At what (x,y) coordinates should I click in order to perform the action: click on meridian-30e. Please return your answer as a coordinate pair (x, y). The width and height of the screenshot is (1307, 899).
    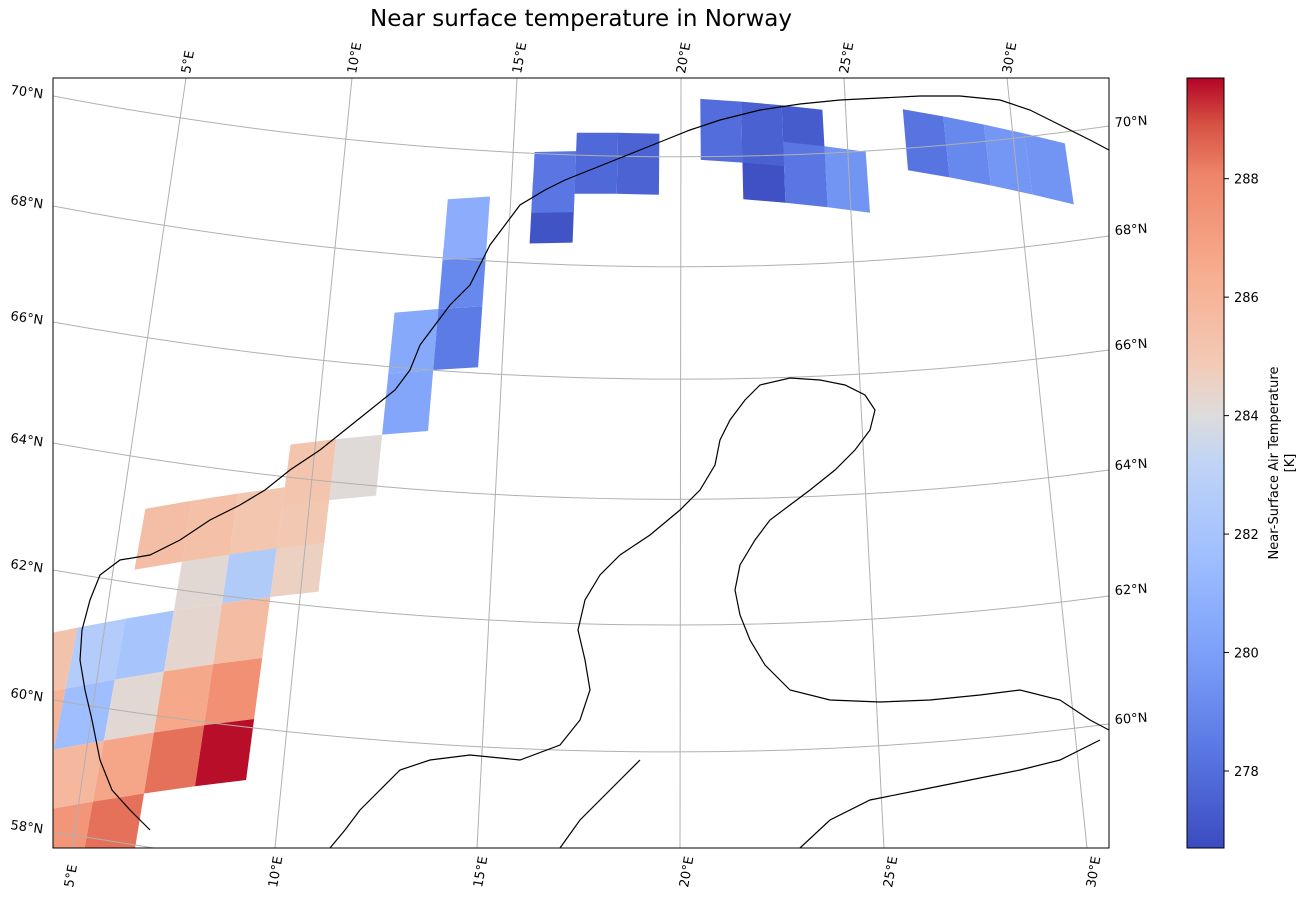
    Looking at the image, I should click on (1047, 463).